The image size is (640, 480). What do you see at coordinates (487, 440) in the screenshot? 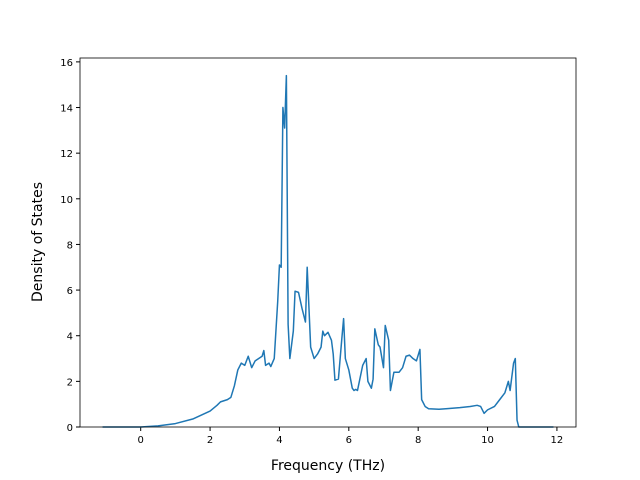
I see `x-tick-label: 10` at bounding box center [487, 440].